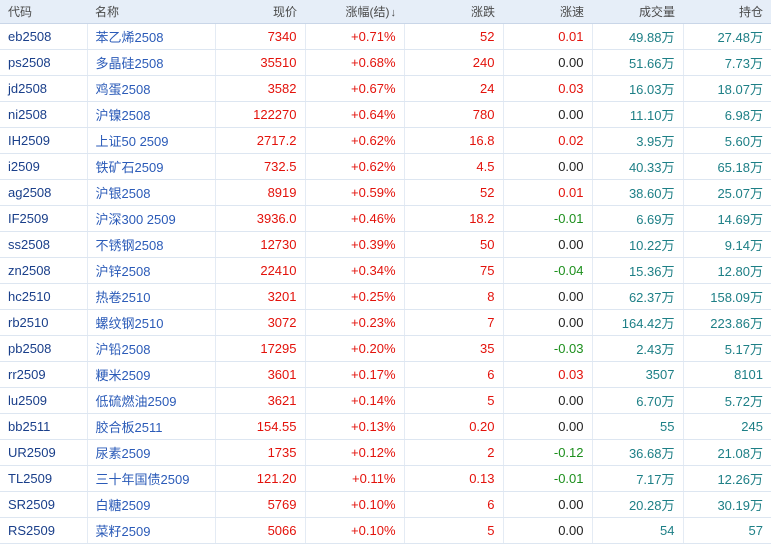  What do you see at coordinates (454, 270) in the screenshot?
I see `cell-change: 75` at bounding box center [454, 270].